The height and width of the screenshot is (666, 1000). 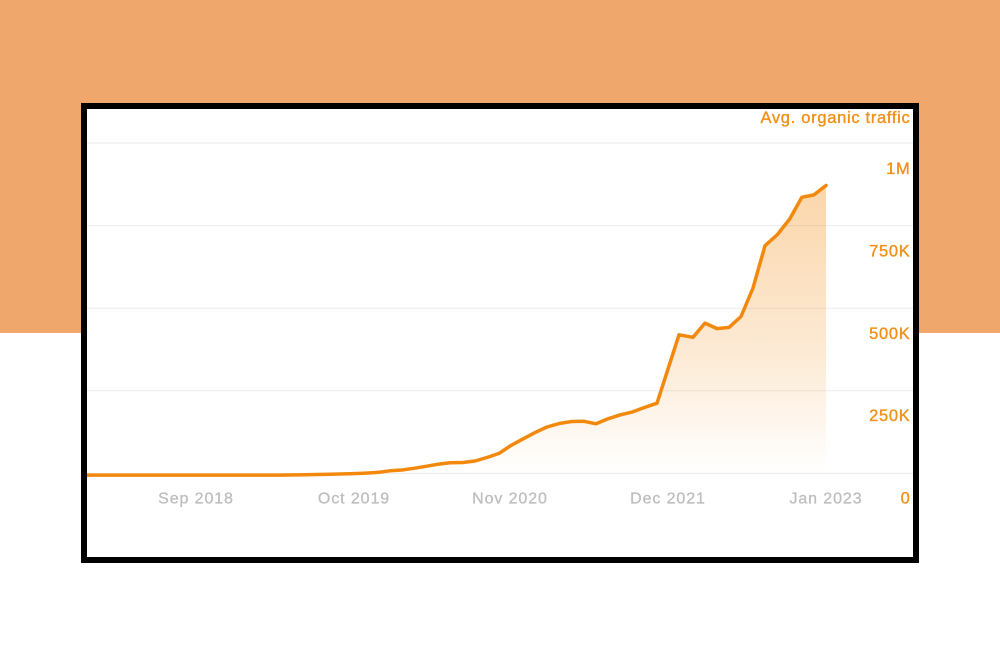 I want to click on svg-text: Jan 2023, so click(x=825, y=499).